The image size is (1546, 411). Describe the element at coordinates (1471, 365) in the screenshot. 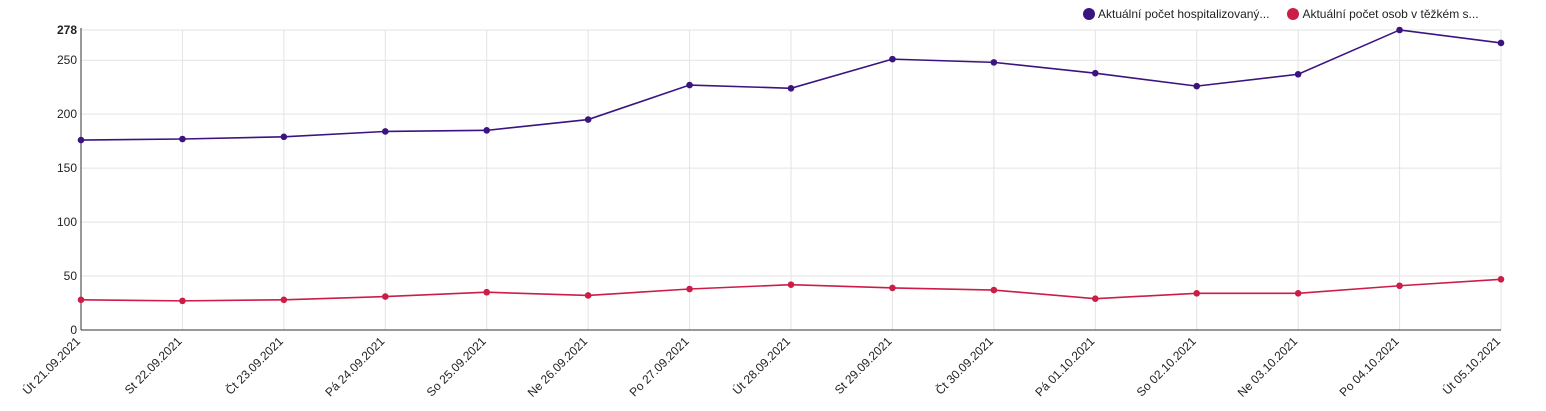

I see `x-tick-label: Út 05.10.2021` at that location.